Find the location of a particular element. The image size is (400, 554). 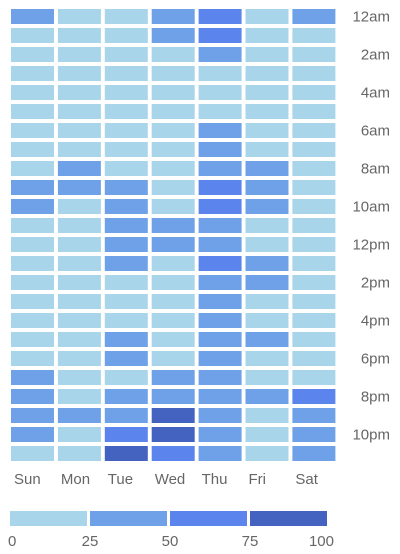

heatmap-cell-thu-h2 is located at coordinates (220, 54).